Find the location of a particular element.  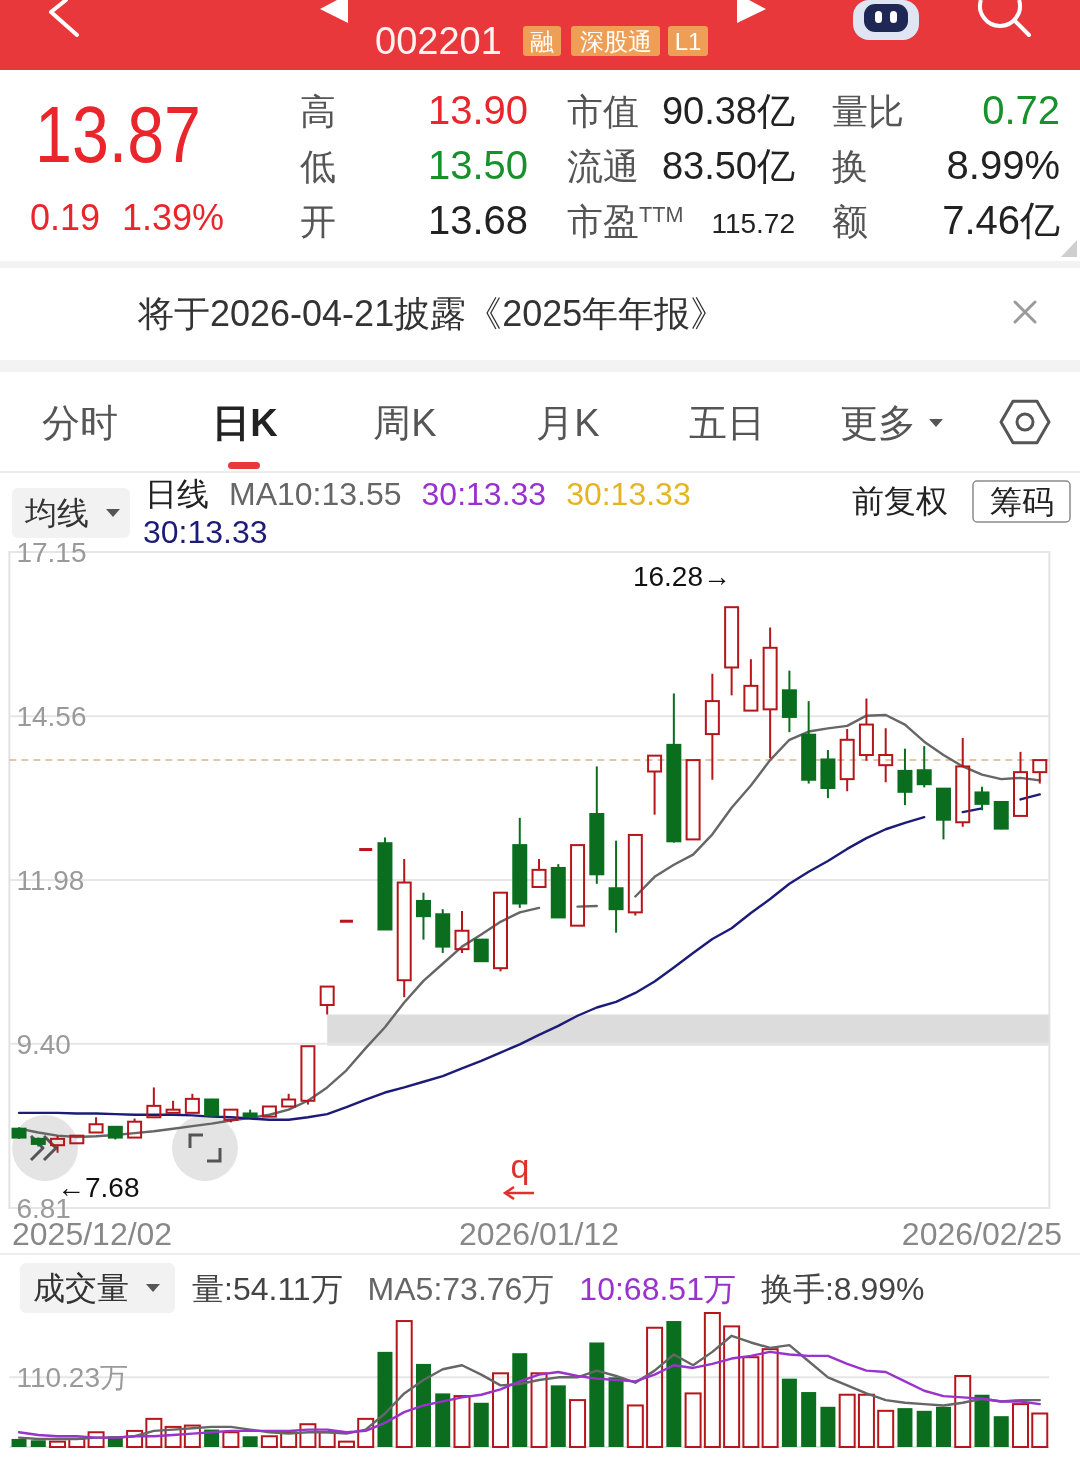

text: 月K is located at coordinates (568, 423).